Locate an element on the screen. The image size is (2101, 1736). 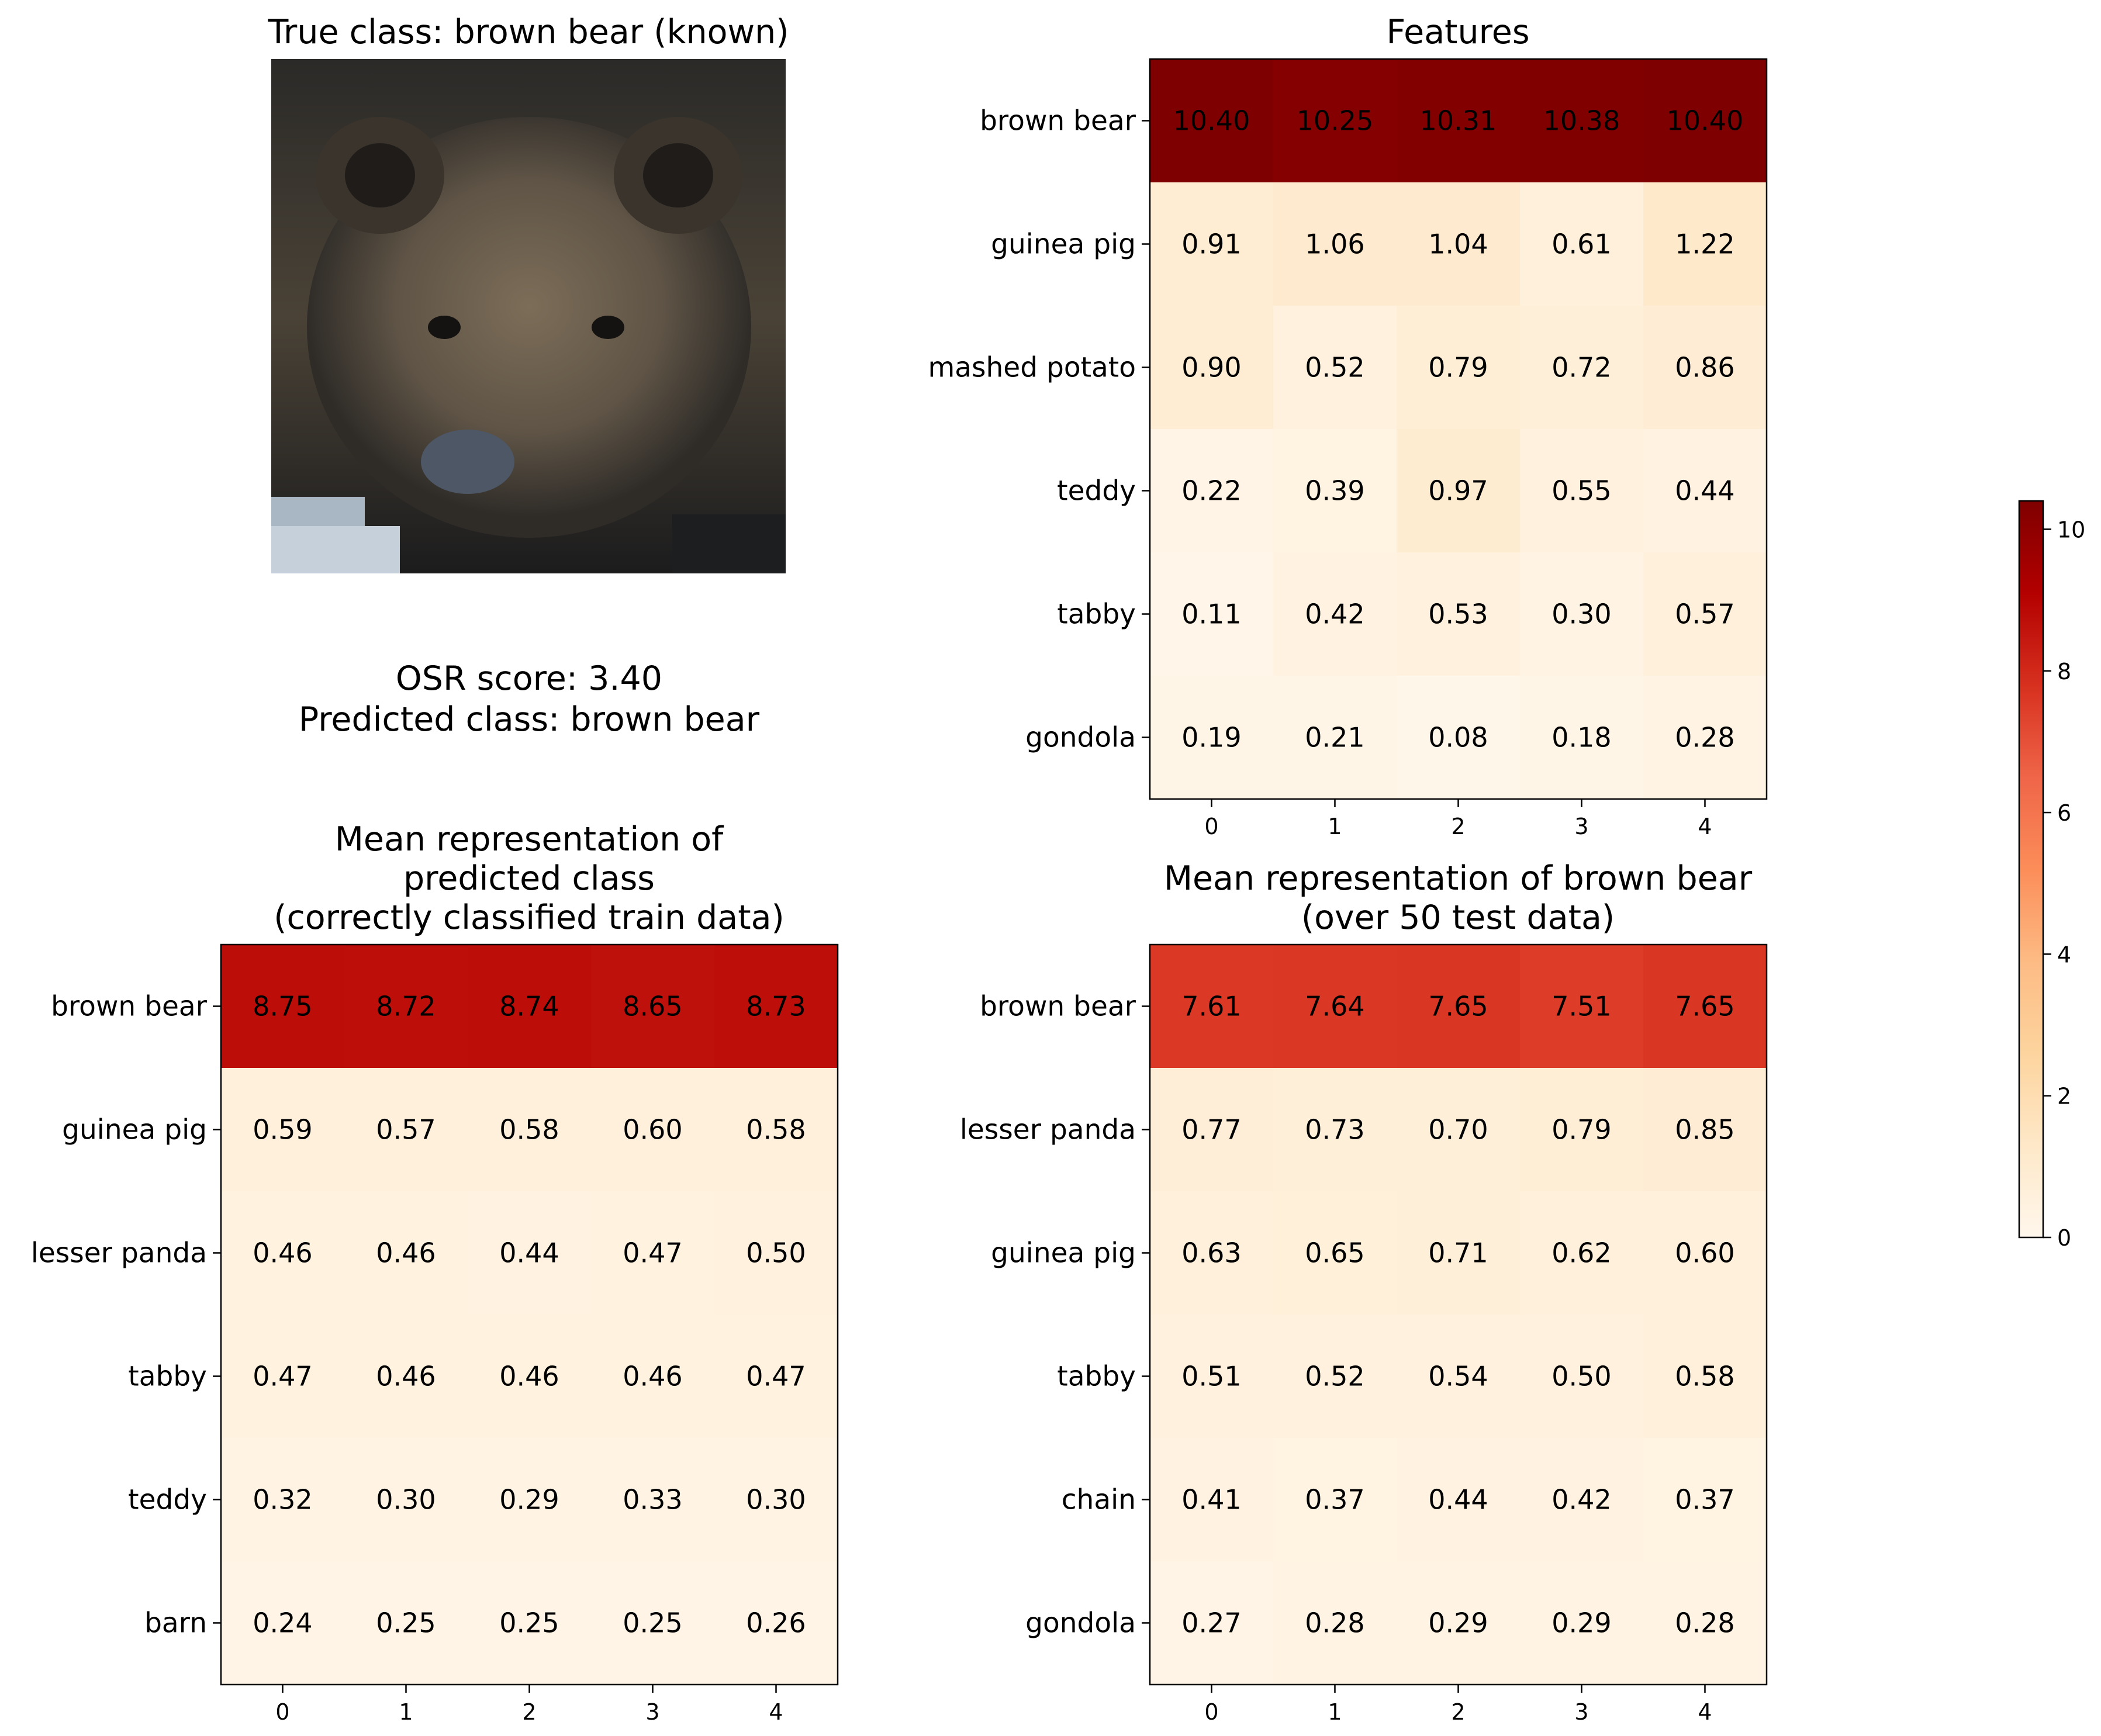
cell-value-label: 0.11 is located at coordinates (1211, 614).